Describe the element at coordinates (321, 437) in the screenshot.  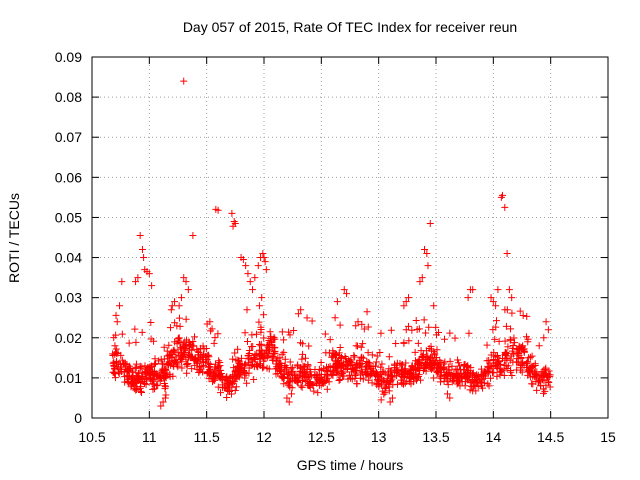
I see `x-tick-label: 12.5` at that location.